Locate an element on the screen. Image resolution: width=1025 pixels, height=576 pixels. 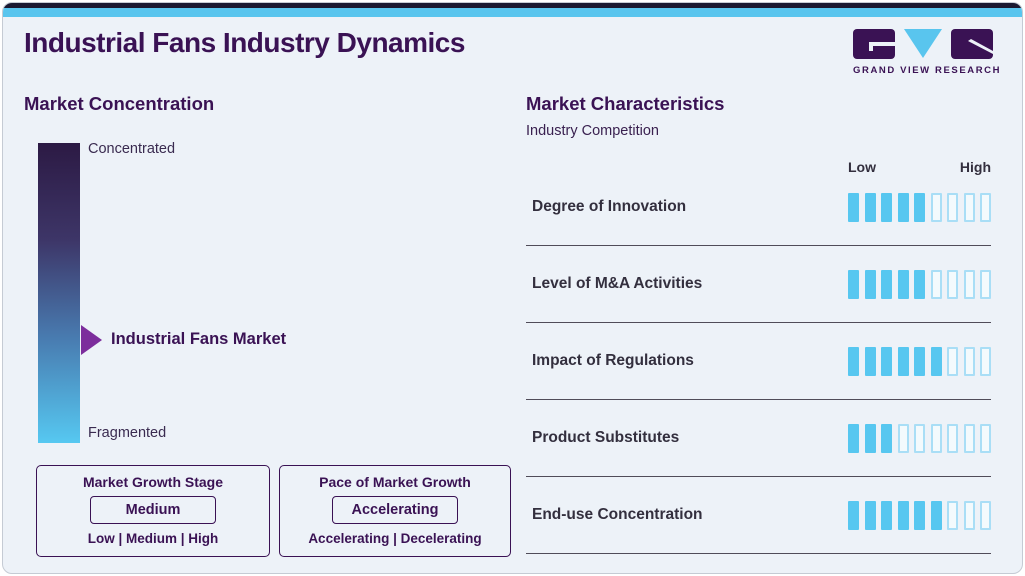
top-cyan-strip is located at coordinates (512, 12).